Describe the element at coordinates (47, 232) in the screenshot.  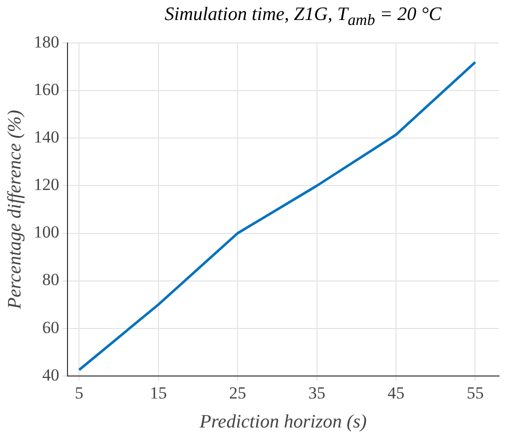
I see `y-tick-label: 100` at that location.